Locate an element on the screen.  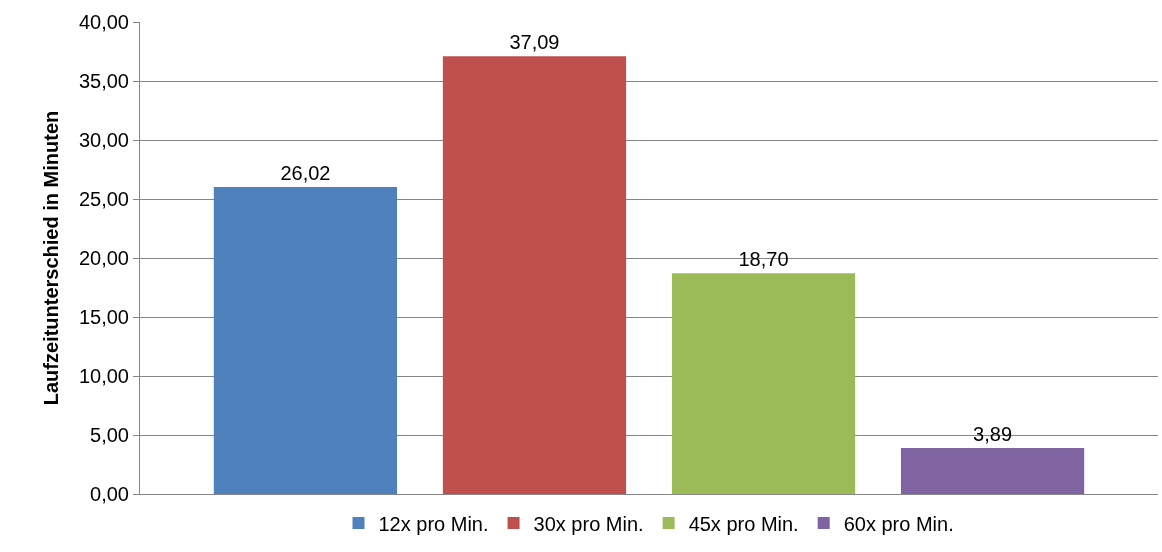
y-axis-title: Laufzeitunterschied in Minuten is located at coordinates (51, 258).